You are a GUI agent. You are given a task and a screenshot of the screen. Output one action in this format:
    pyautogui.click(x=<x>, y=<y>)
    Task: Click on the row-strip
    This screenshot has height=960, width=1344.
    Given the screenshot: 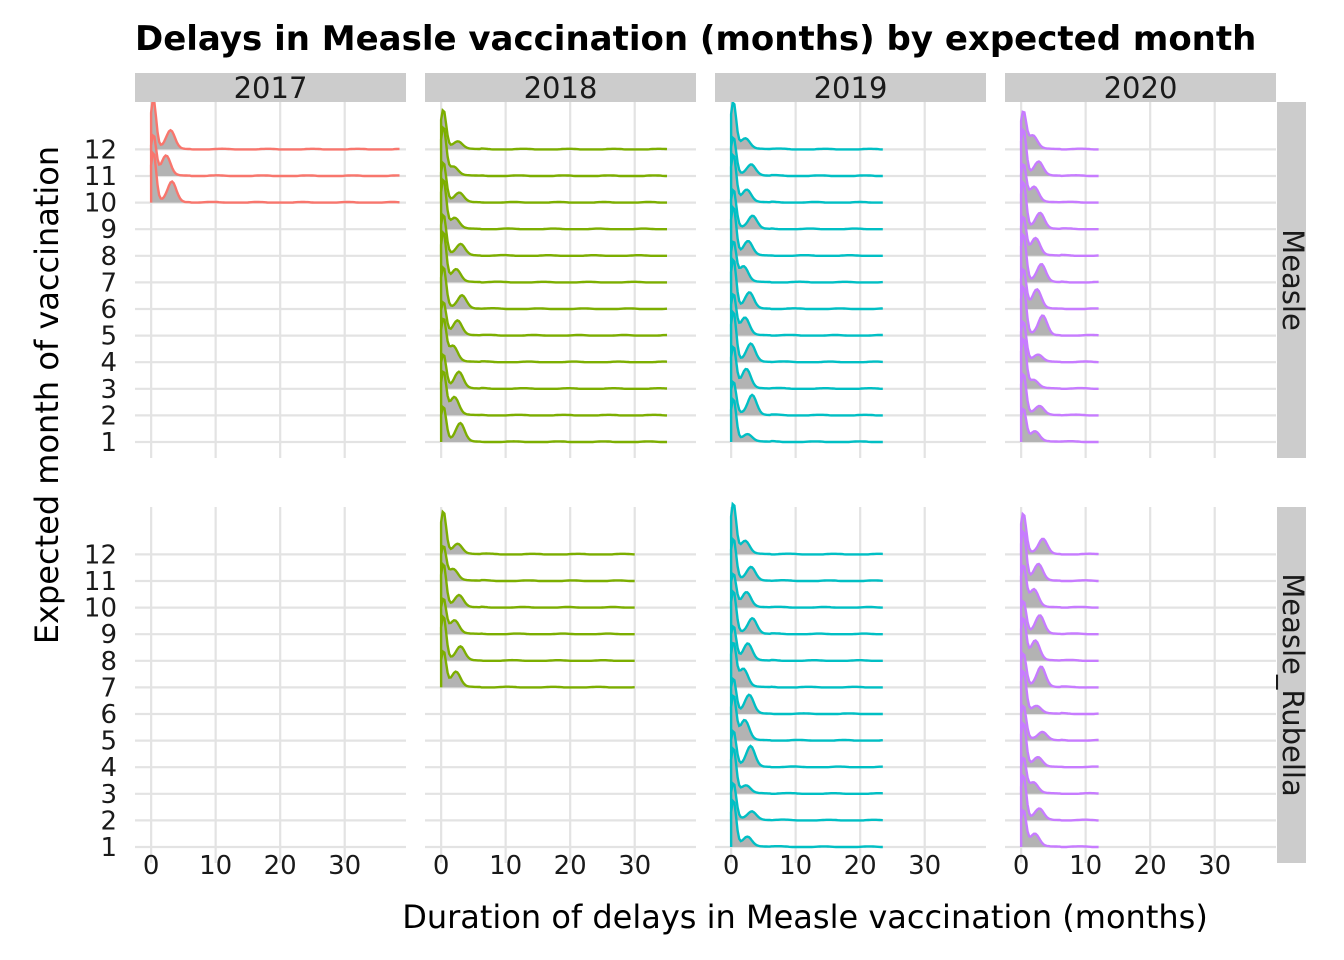 What is the action you would take?
    pyautogui.click(x=1291, y=280)
    